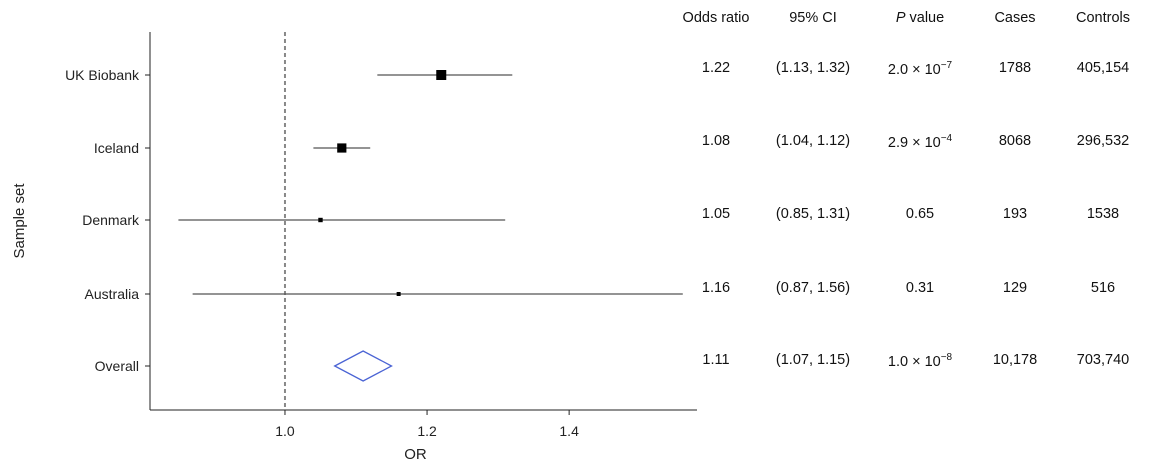 This screenshot has width=1151, height=464. I want to click on cell-p-value: 2.0 × 10−7, so click(920, 69).